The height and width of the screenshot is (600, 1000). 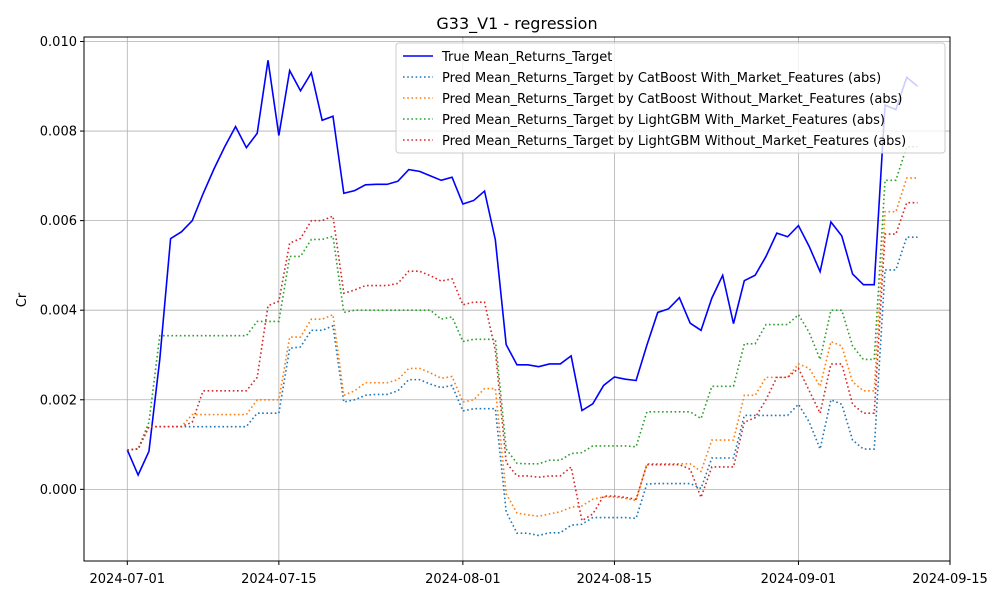 What do you see at coordinates (62, 266) in the screenshot?
I see `y-axis-ticks: 0.000 0.002 0.004 0.006 0.008 0.010` at bounding box center [62, 266].